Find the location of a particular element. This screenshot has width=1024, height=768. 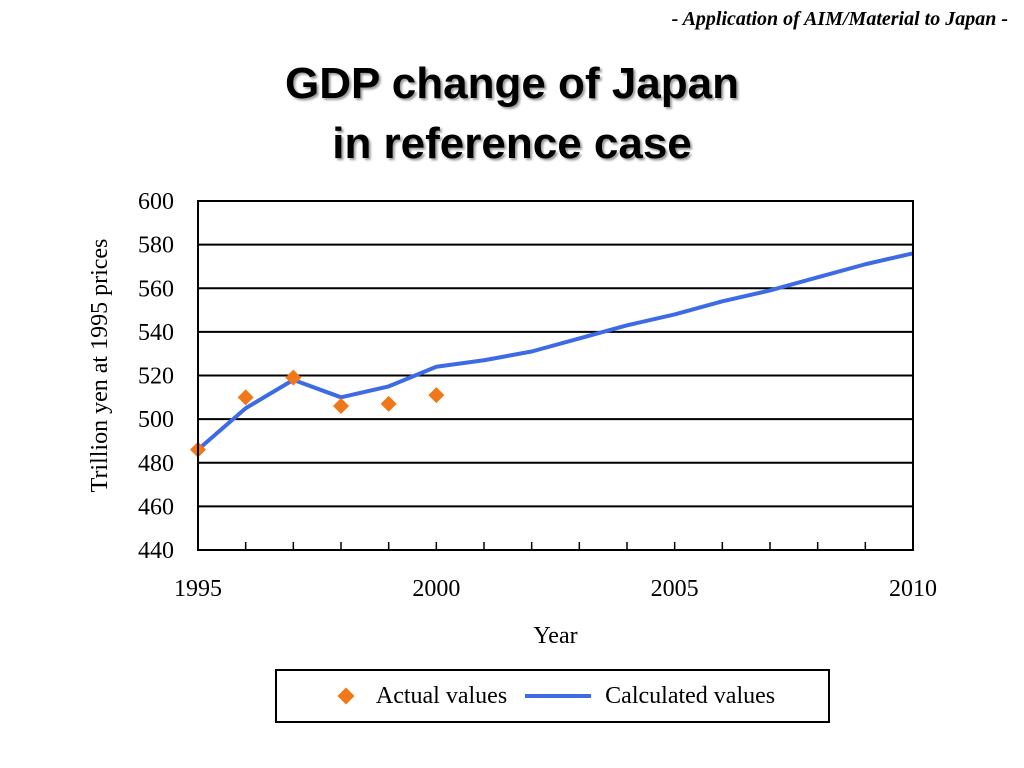

chart-title-line1: GDP change of Japan is located at coordinates (512, 83).